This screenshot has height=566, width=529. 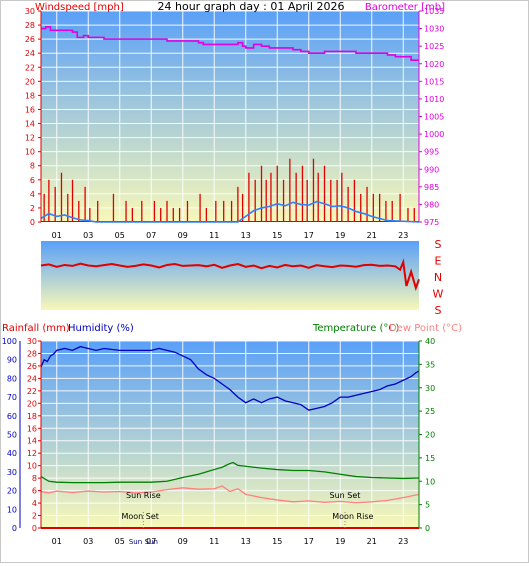 What do you see at coordinates (14, 528) in the screenshot?
I see `humidity-tick-label: 0` at bounding box center [14, 528].